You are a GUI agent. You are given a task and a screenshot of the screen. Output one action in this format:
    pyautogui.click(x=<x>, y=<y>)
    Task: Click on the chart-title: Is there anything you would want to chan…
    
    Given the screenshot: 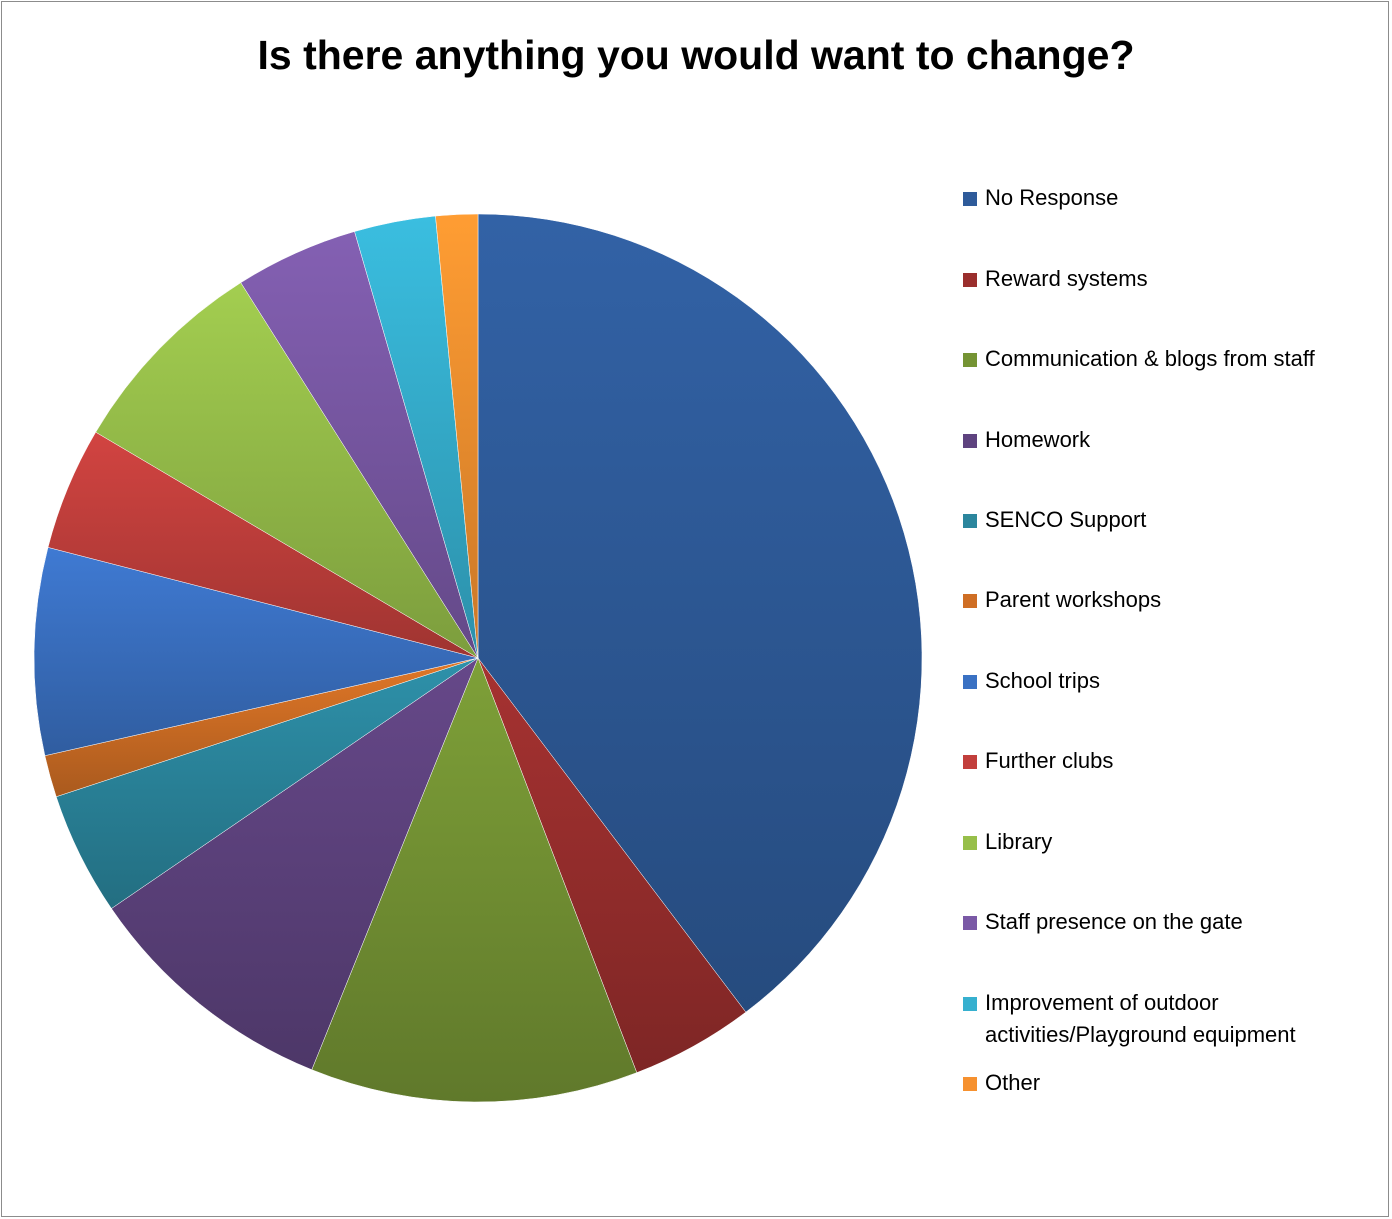 What is the action you would take?
    pyautogui.click(x=696, y=55)
    